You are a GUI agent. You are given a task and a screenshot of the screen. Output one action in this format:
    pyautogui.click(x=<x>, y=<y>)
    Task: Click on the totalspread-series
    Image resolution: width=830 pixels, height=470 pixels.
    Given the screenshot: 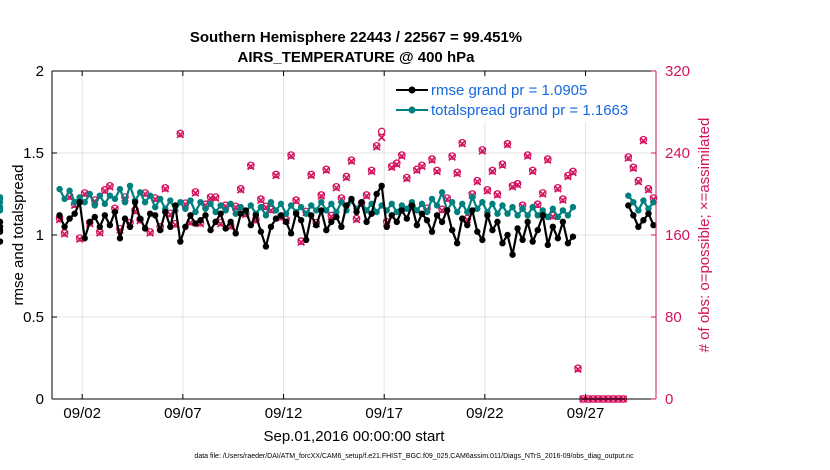 What is the action you would take?
    pyautogui.click(x=328, y=201)
    